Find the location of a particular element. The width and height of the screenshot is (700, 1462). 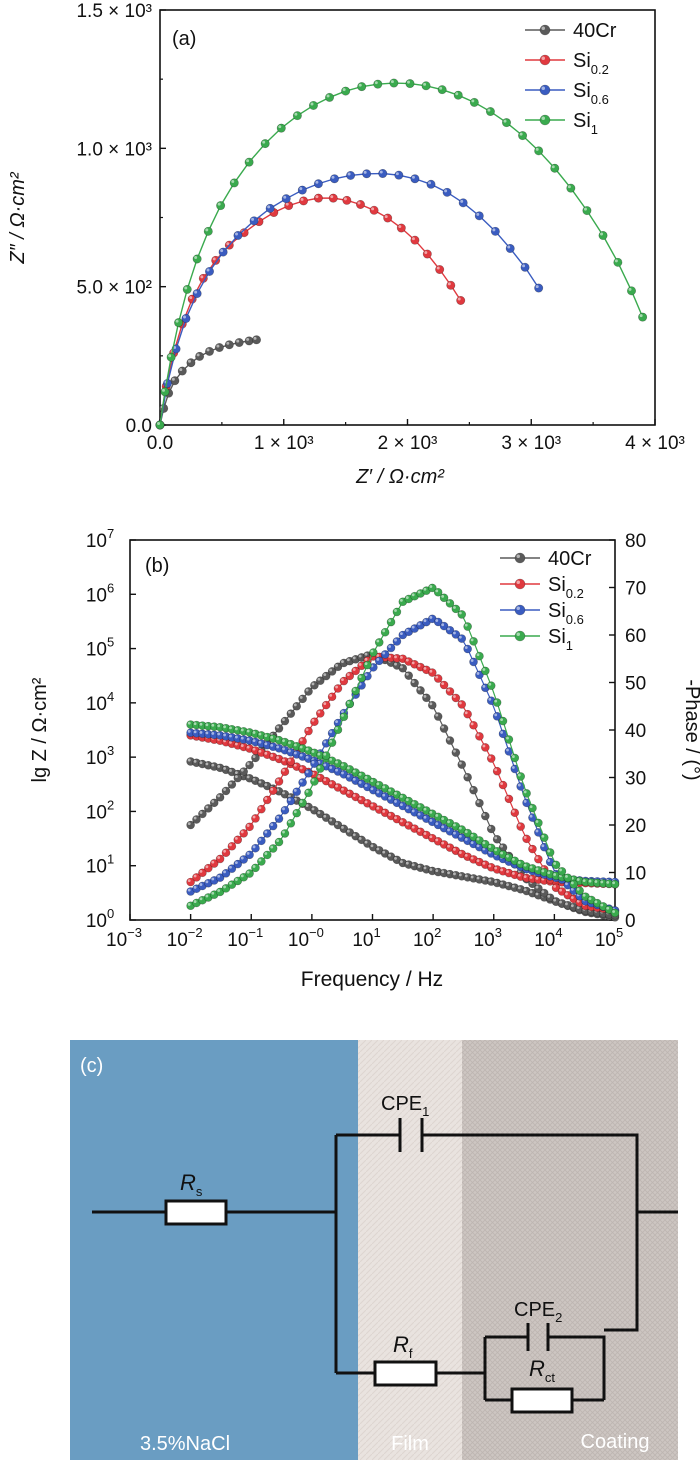

bode-x-tick-label: 10³ is located at coordinates (488, 938).